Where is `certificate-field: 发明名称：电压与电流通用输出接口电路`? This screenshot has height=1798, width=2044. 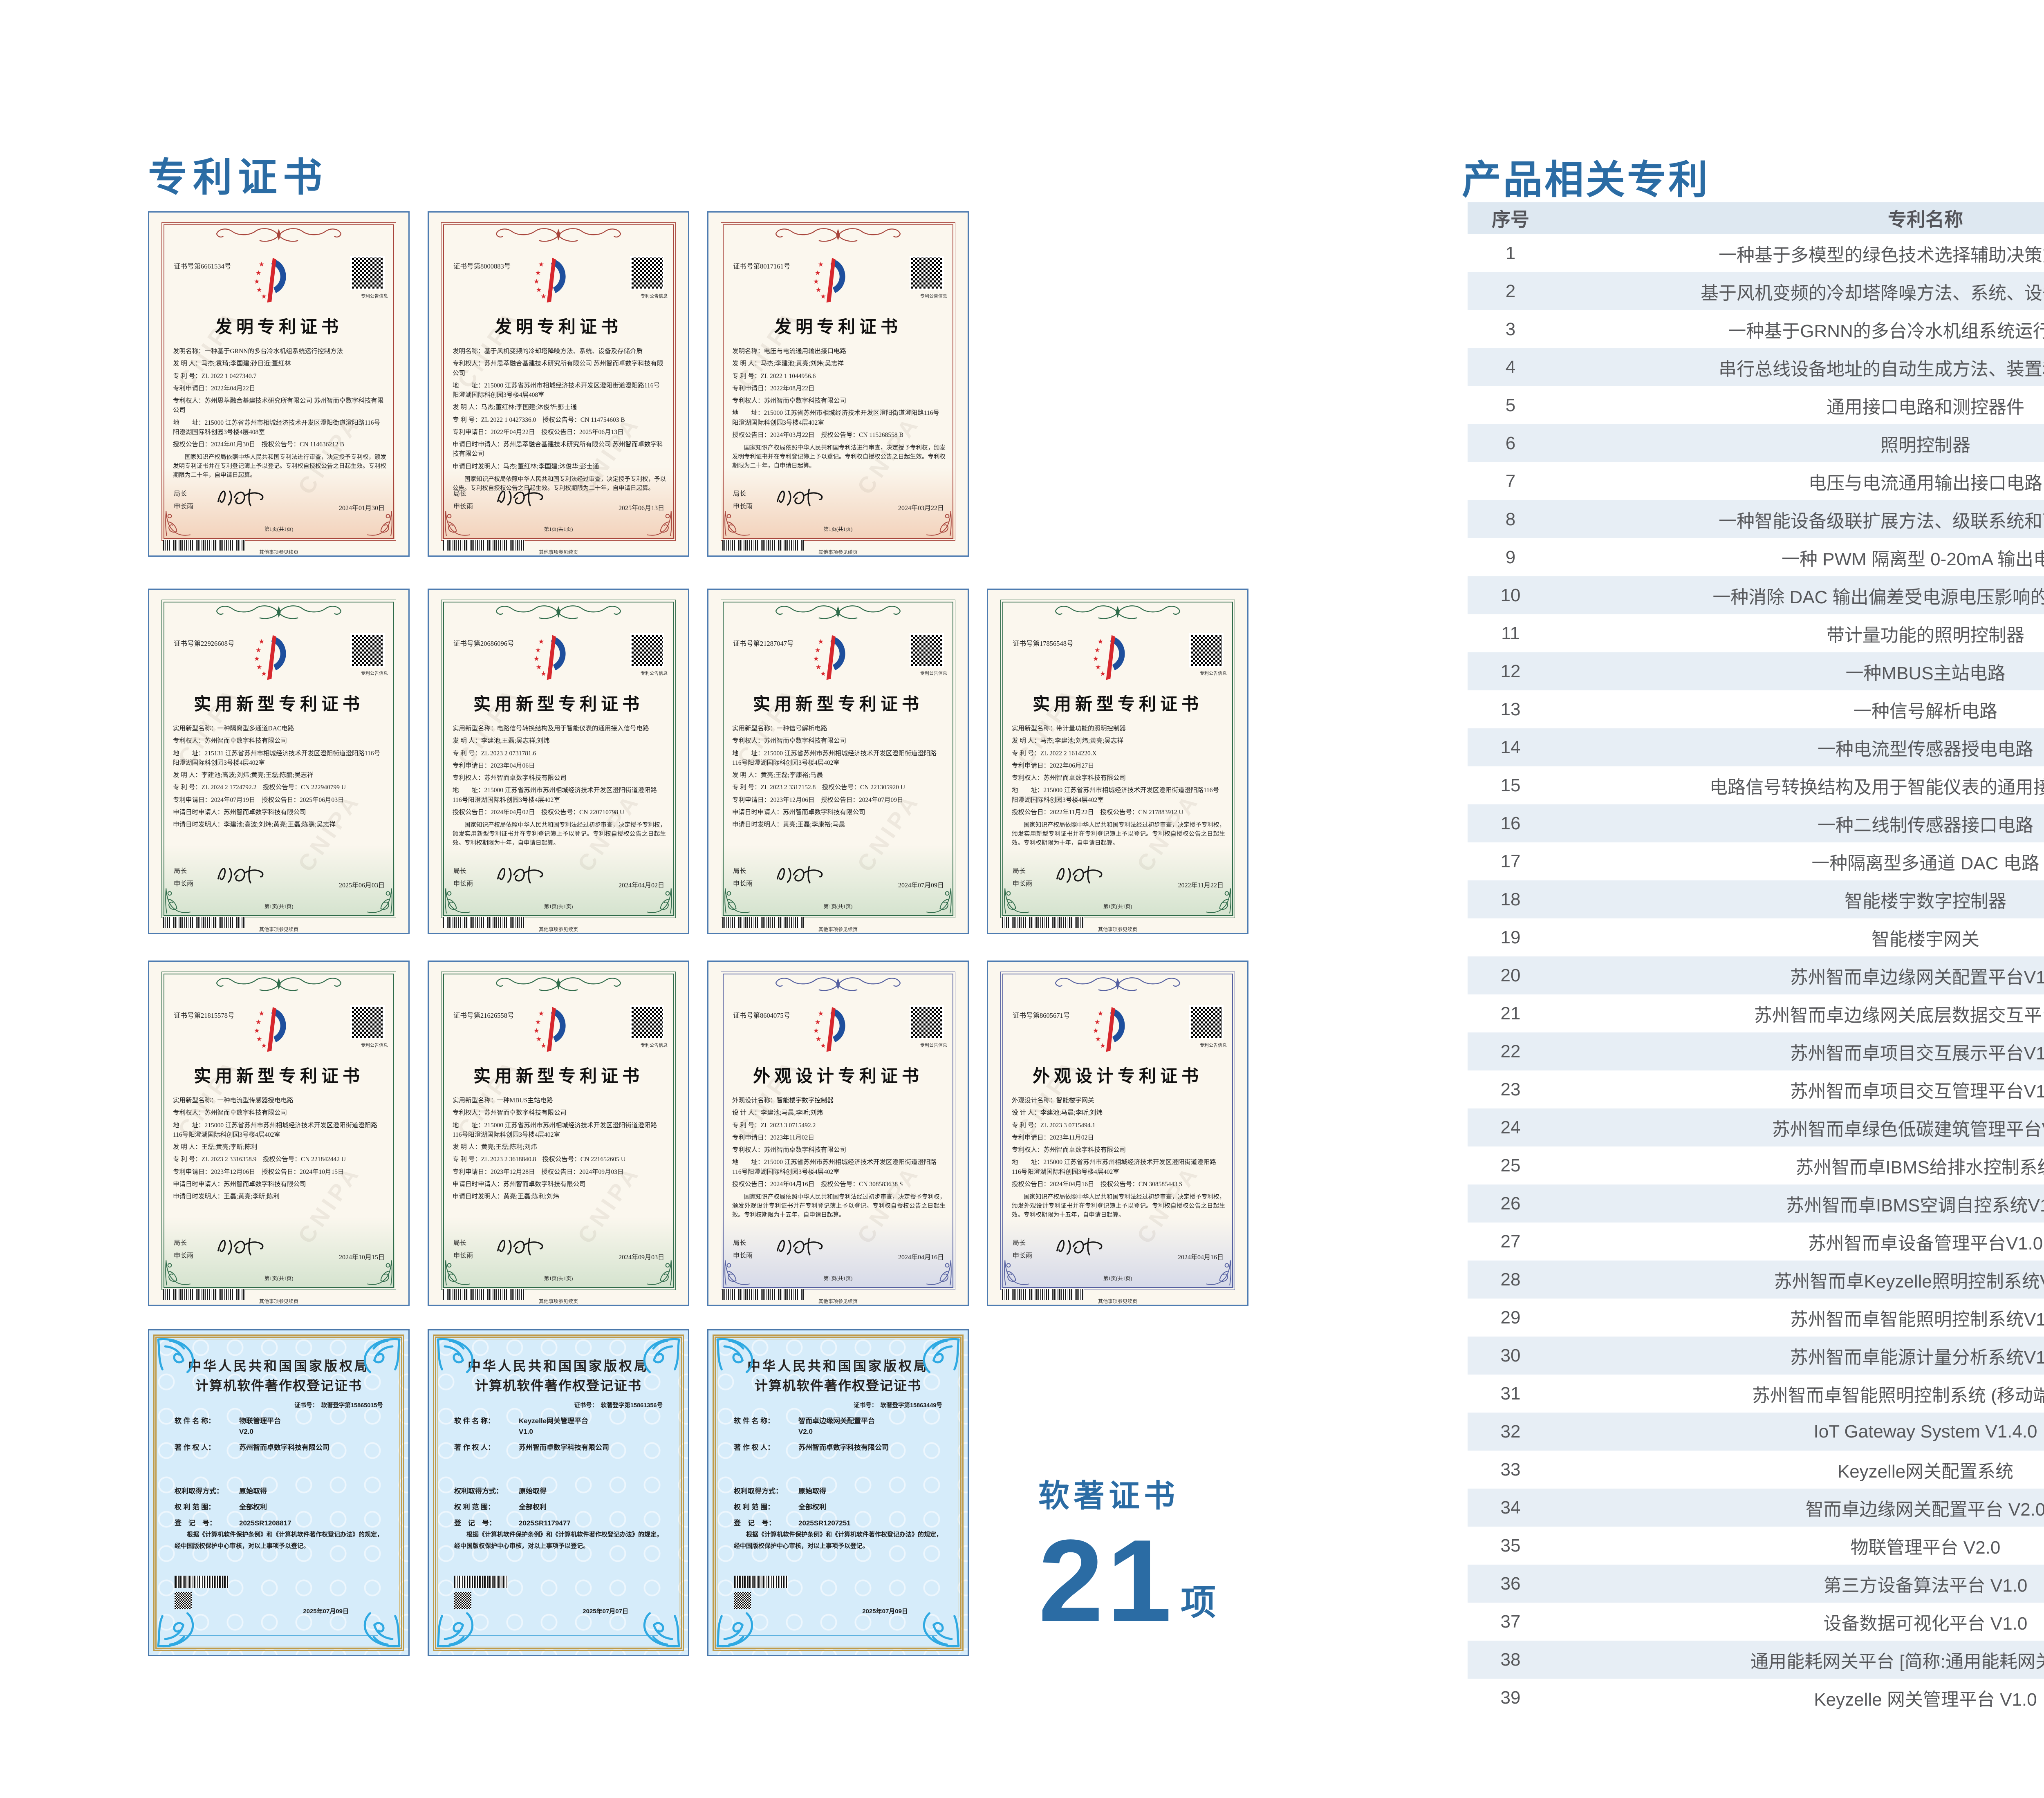
certificate-field: 发明名称：电压与电流通用输出接口电路 is located at coordinates (789, 351).